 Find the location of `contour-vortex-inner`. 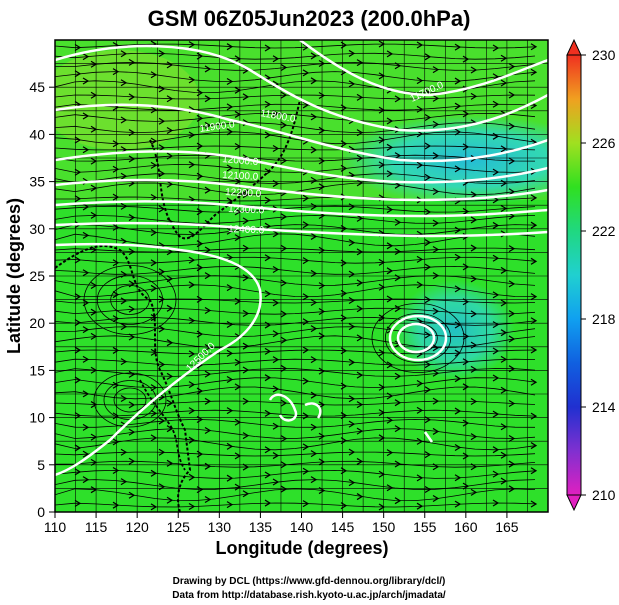

contour-vortex-inner is located at coordinates (416, 338).